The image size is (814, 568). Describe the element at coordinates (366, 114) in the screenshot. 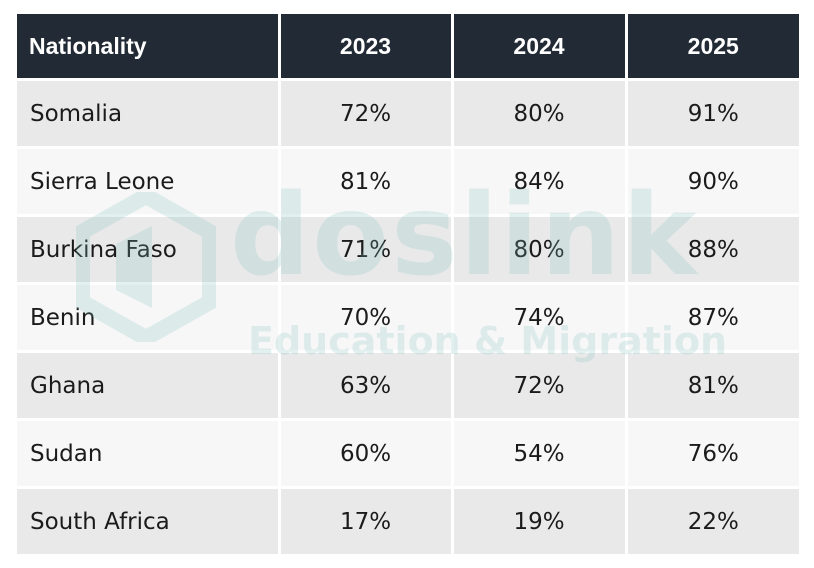

I see `value-cell-2023: 72%` at that location.